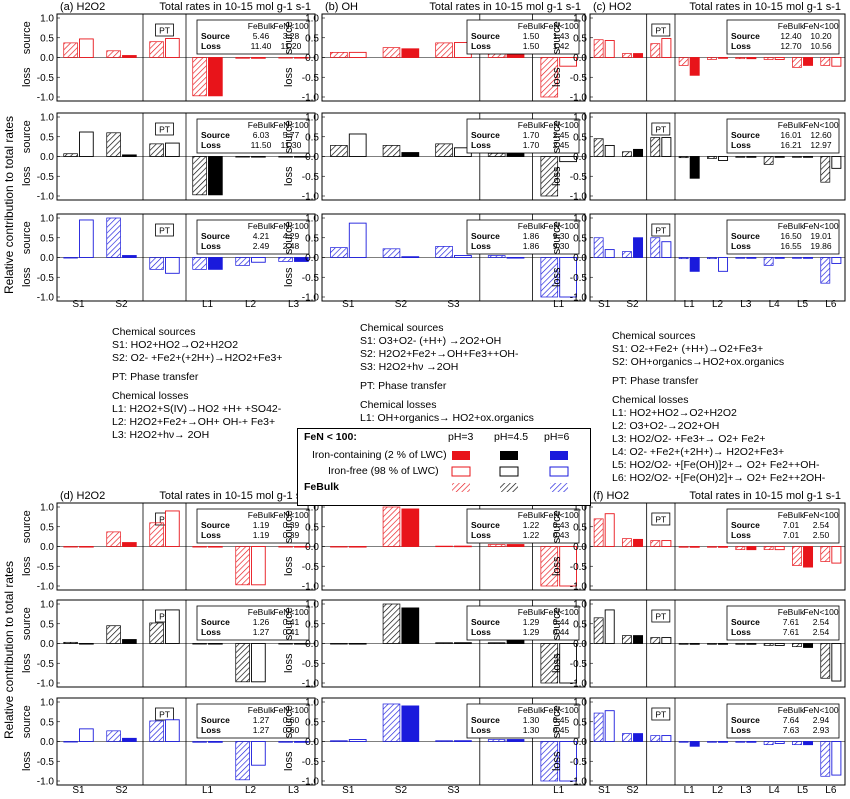 This screenshot has height=799, width=850. I want to click on rate-table-value: 16.55, so click(791, 246).